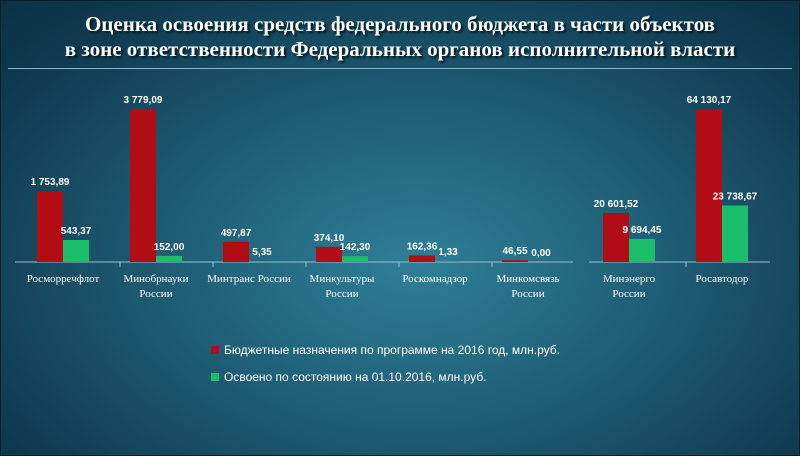 This screenshot has height=456, width=800. I want to click on category-label: Росморречфлот, so click(63, 279).